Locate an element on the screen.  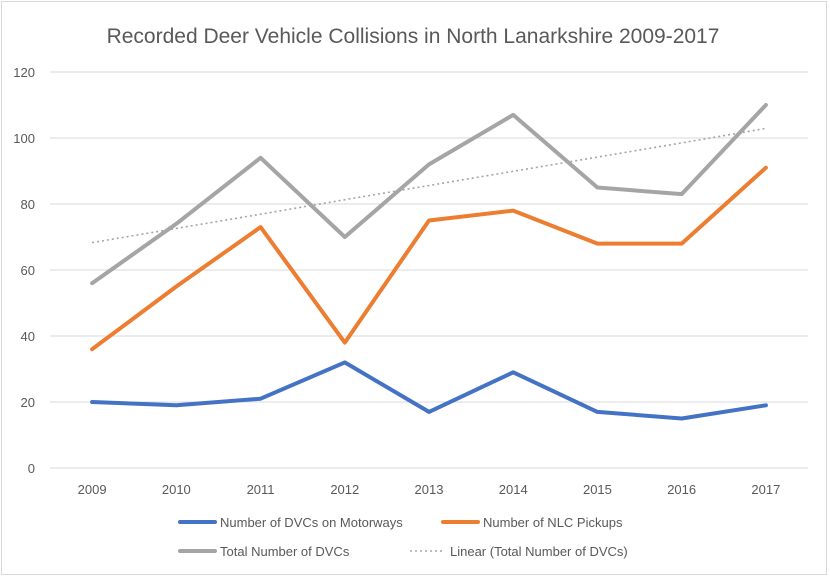
x-tick-label: 2015 is located at coordinates (597, 489).